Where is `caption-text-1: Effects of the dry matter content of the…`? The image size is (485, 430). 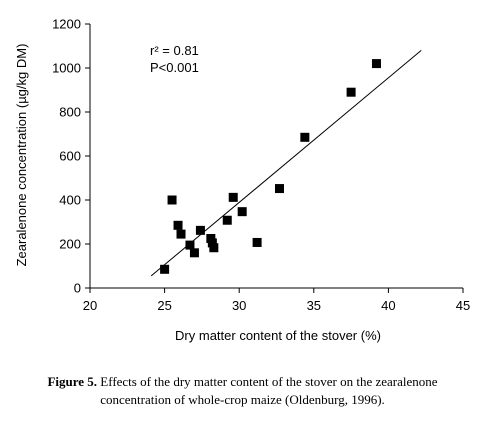 caption-text-1: Effects of the dry matter content of the… is located at coordinates (267, 381).